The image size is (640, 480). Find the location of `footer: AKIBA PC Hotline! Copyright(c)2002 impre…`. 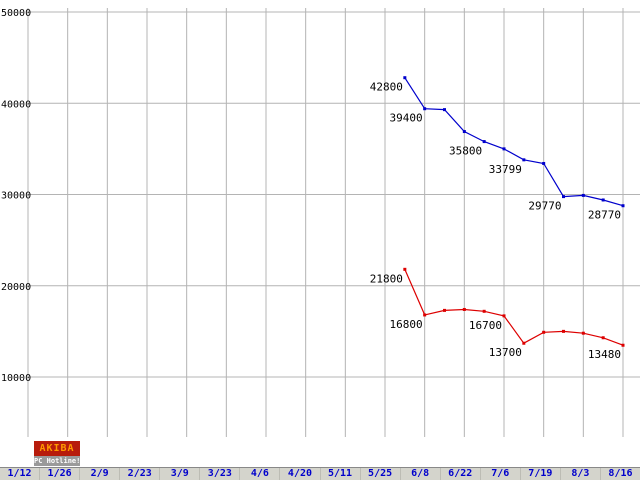

footer: AKIBA PC Hotline! Copyright(c)2002 impre… is located at coordinates (320, 460).